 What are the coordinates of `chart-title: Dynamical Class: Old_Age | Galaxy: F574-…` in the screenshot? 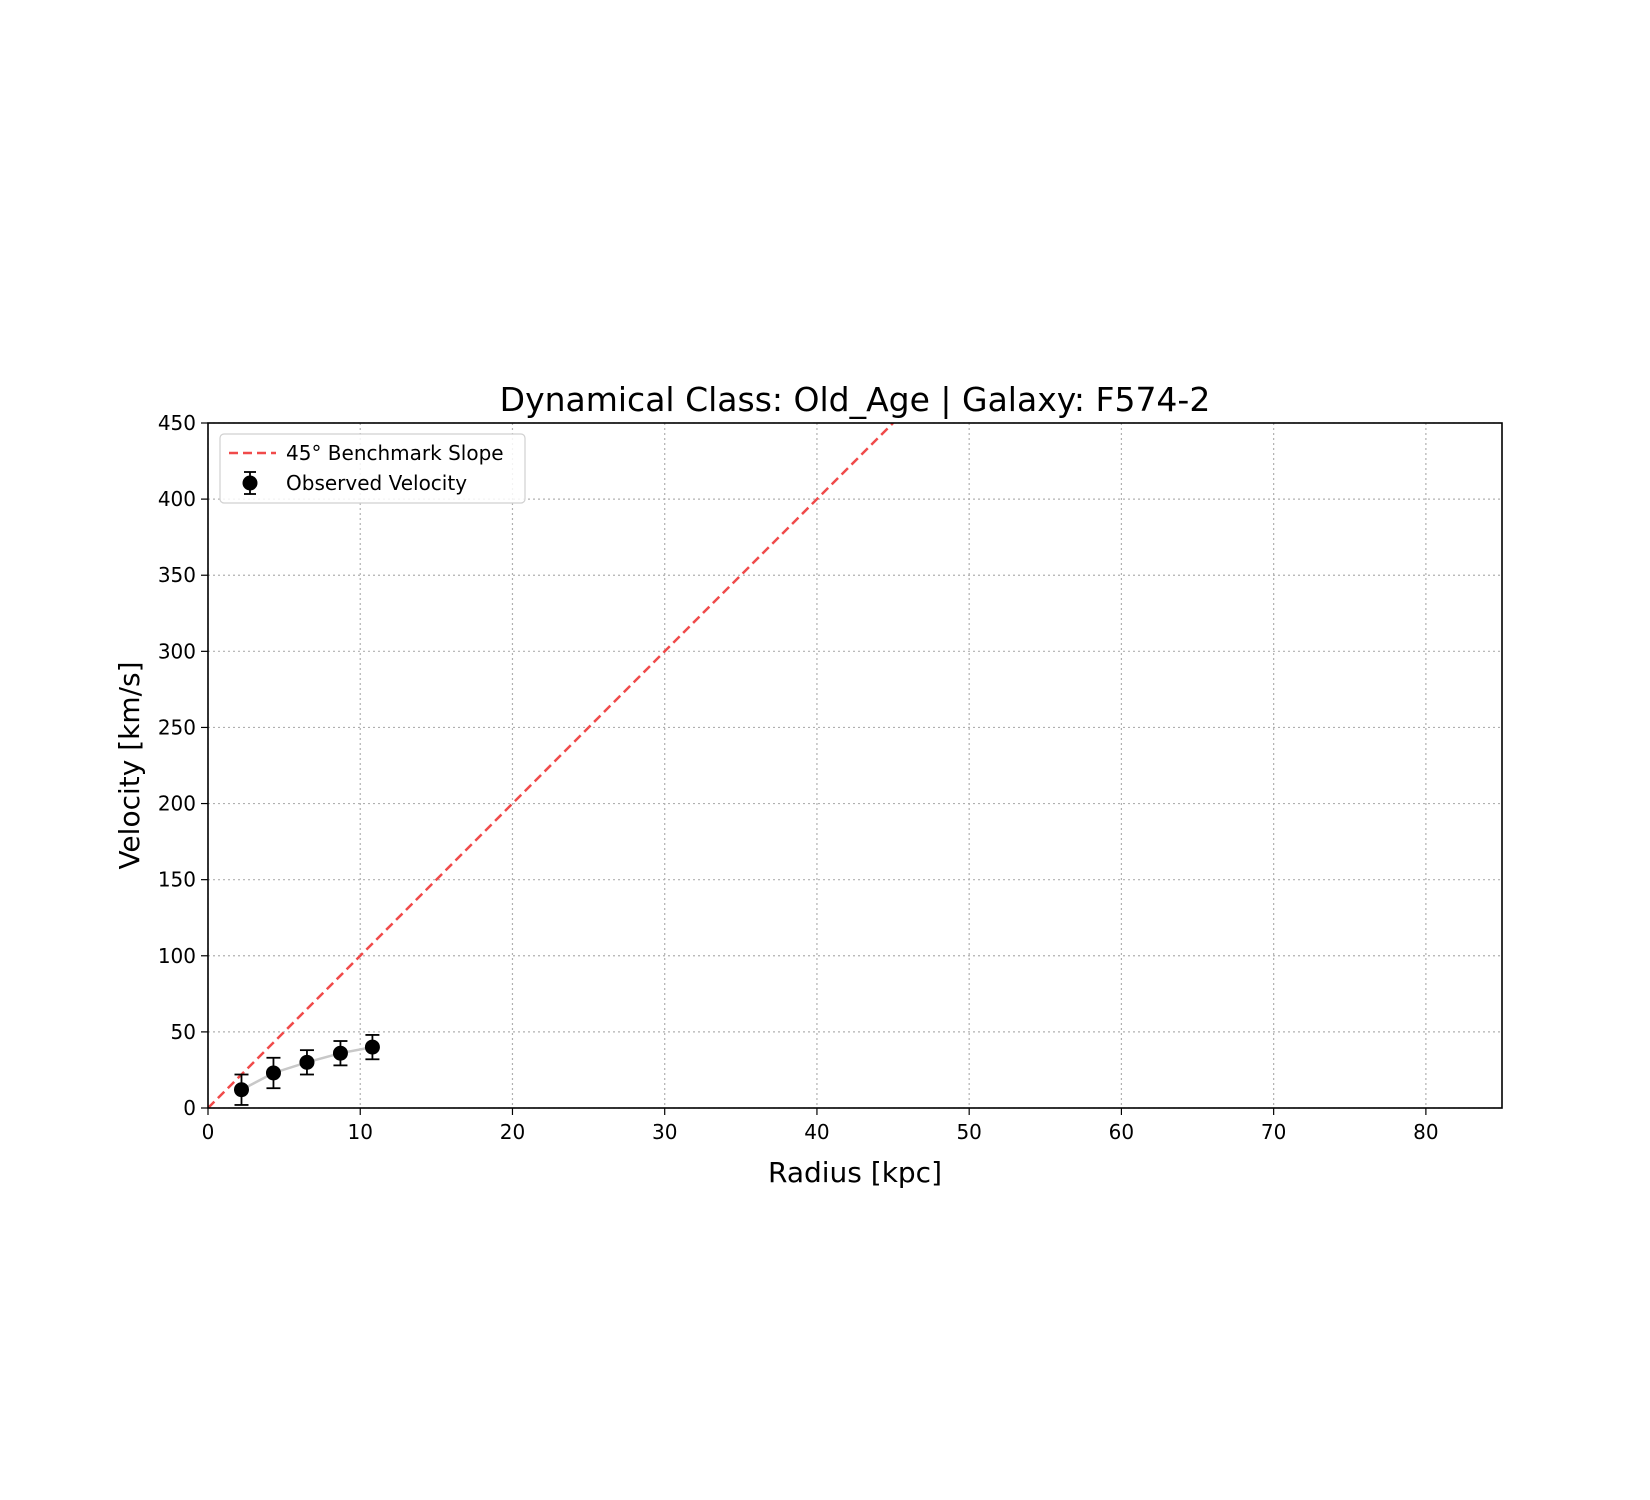 It's located at (855, 399).